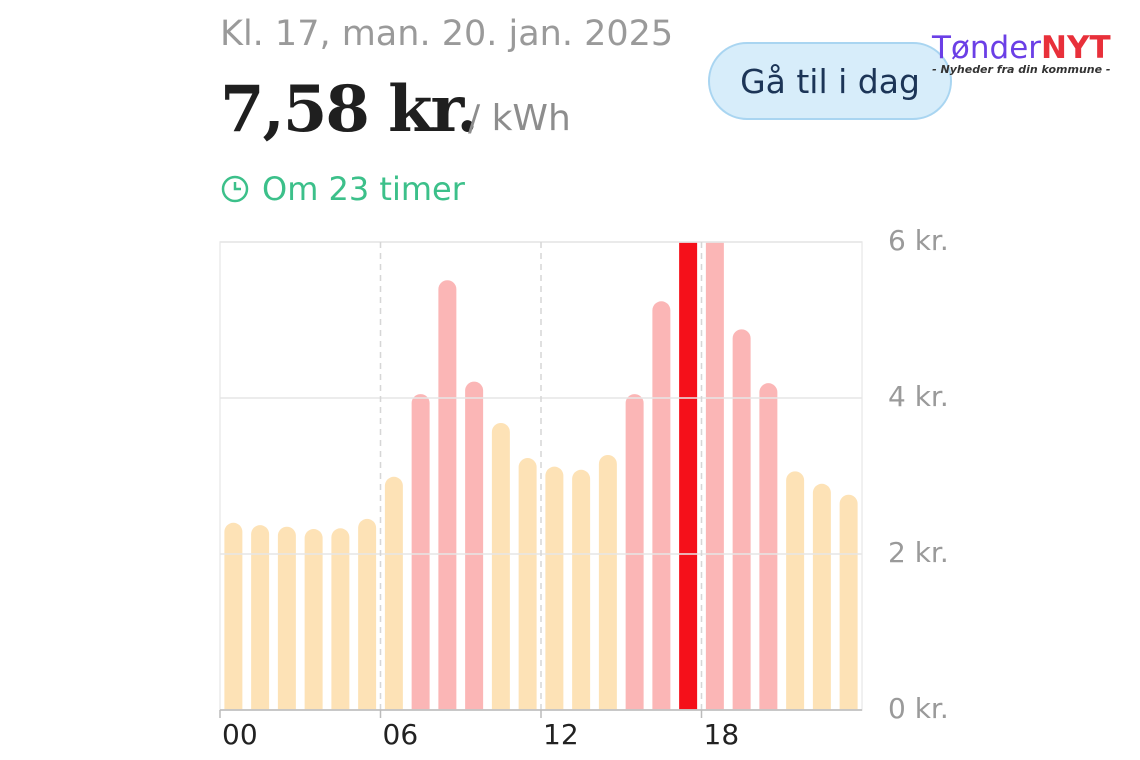 This screenshot has width=1140, height=760. What do you see at coordinates (722, 734) in the screenshot?
I see `x-tick-label: 18` at bounding box center [722, 734].